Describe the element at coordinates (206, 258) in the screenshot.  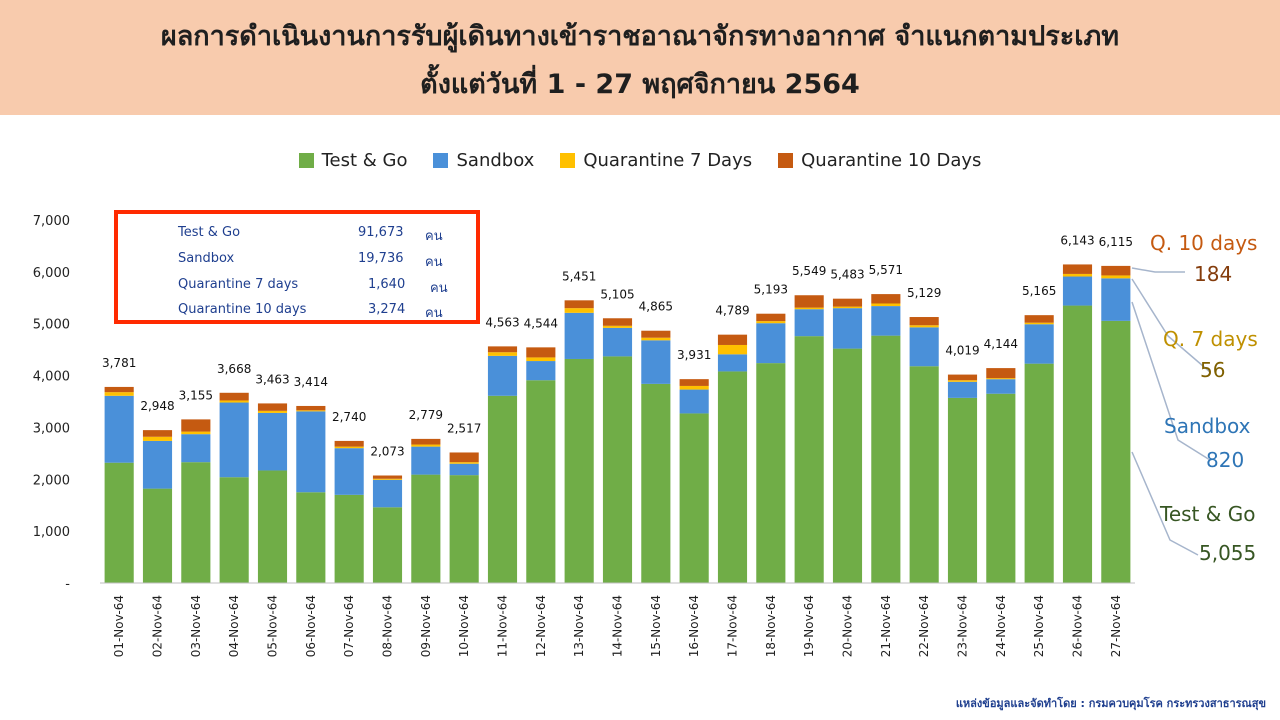
I see `summary-label: Sandbox` at that location.